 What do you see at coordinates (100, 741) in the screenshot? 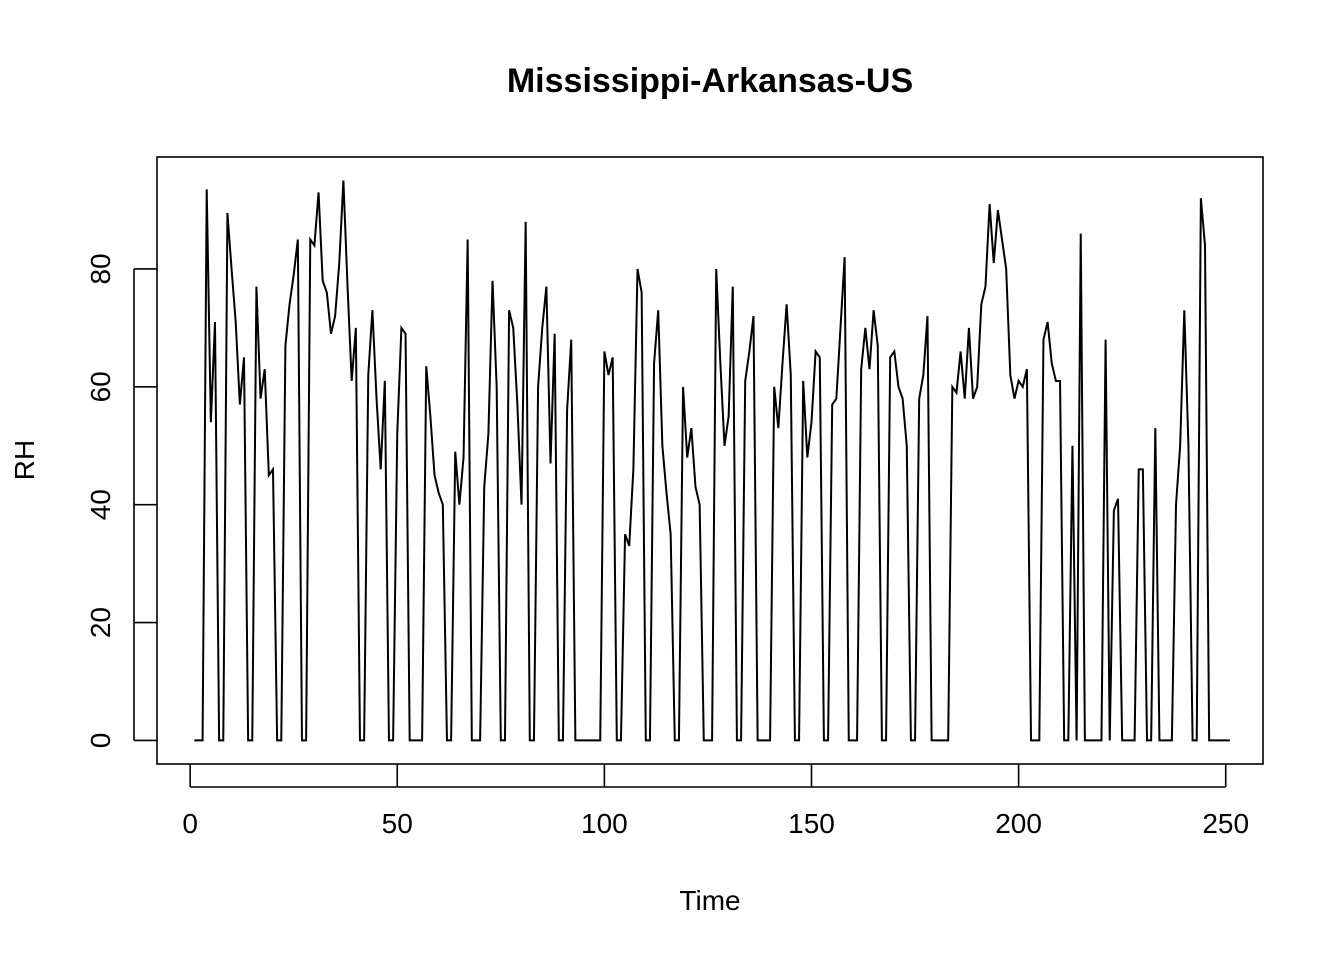
I see `y-tick-label: 0` at bounding box center [100, 741].